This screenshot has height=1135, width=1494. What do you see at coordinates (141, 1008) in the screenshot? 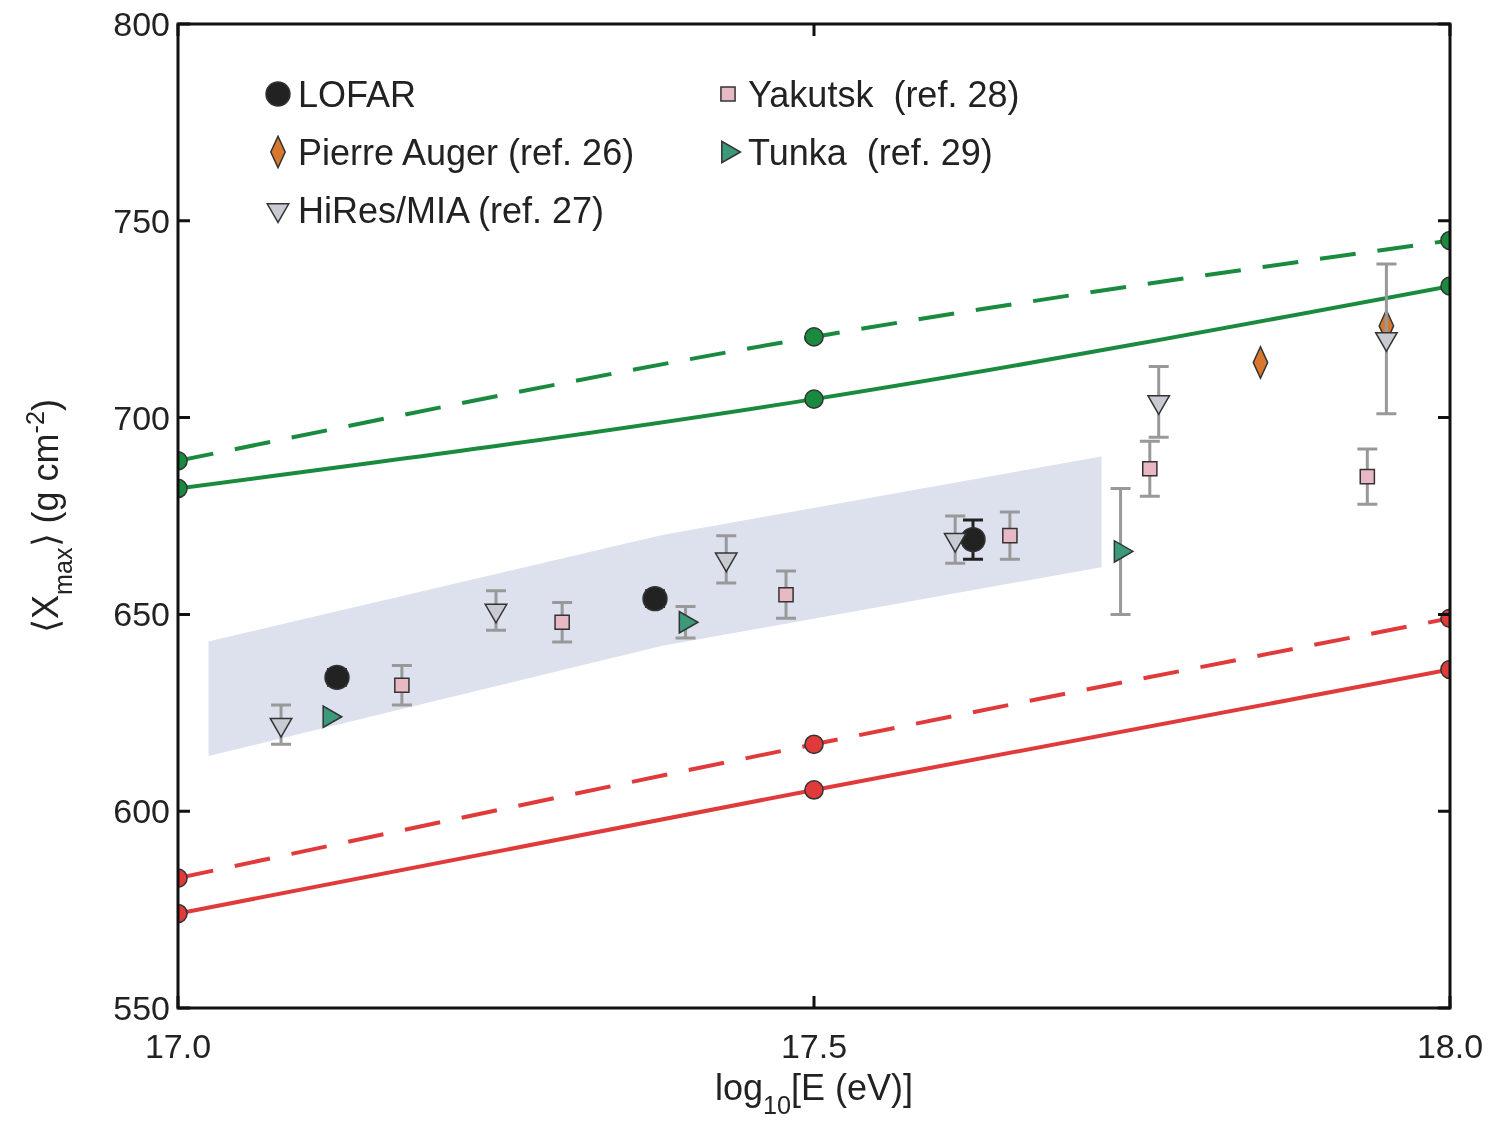
I see `y-tick-label: 550` at bounding box center [141, 1008].